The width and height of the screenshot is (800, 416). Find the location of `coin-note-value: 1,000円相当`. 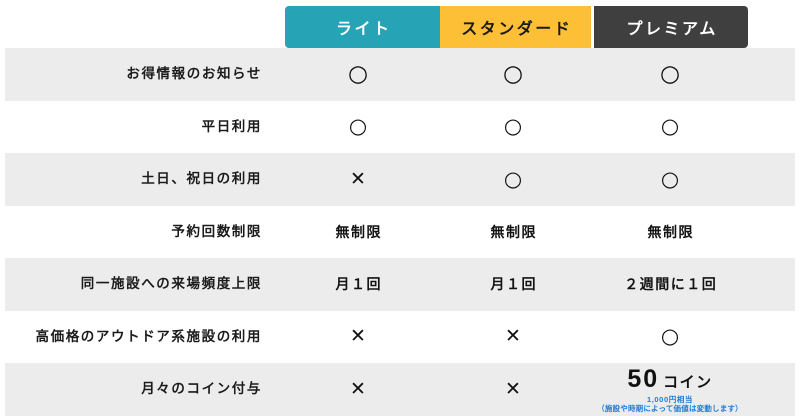

coin-note-value: 1,000円相当 is located at coordinates (670, 399).